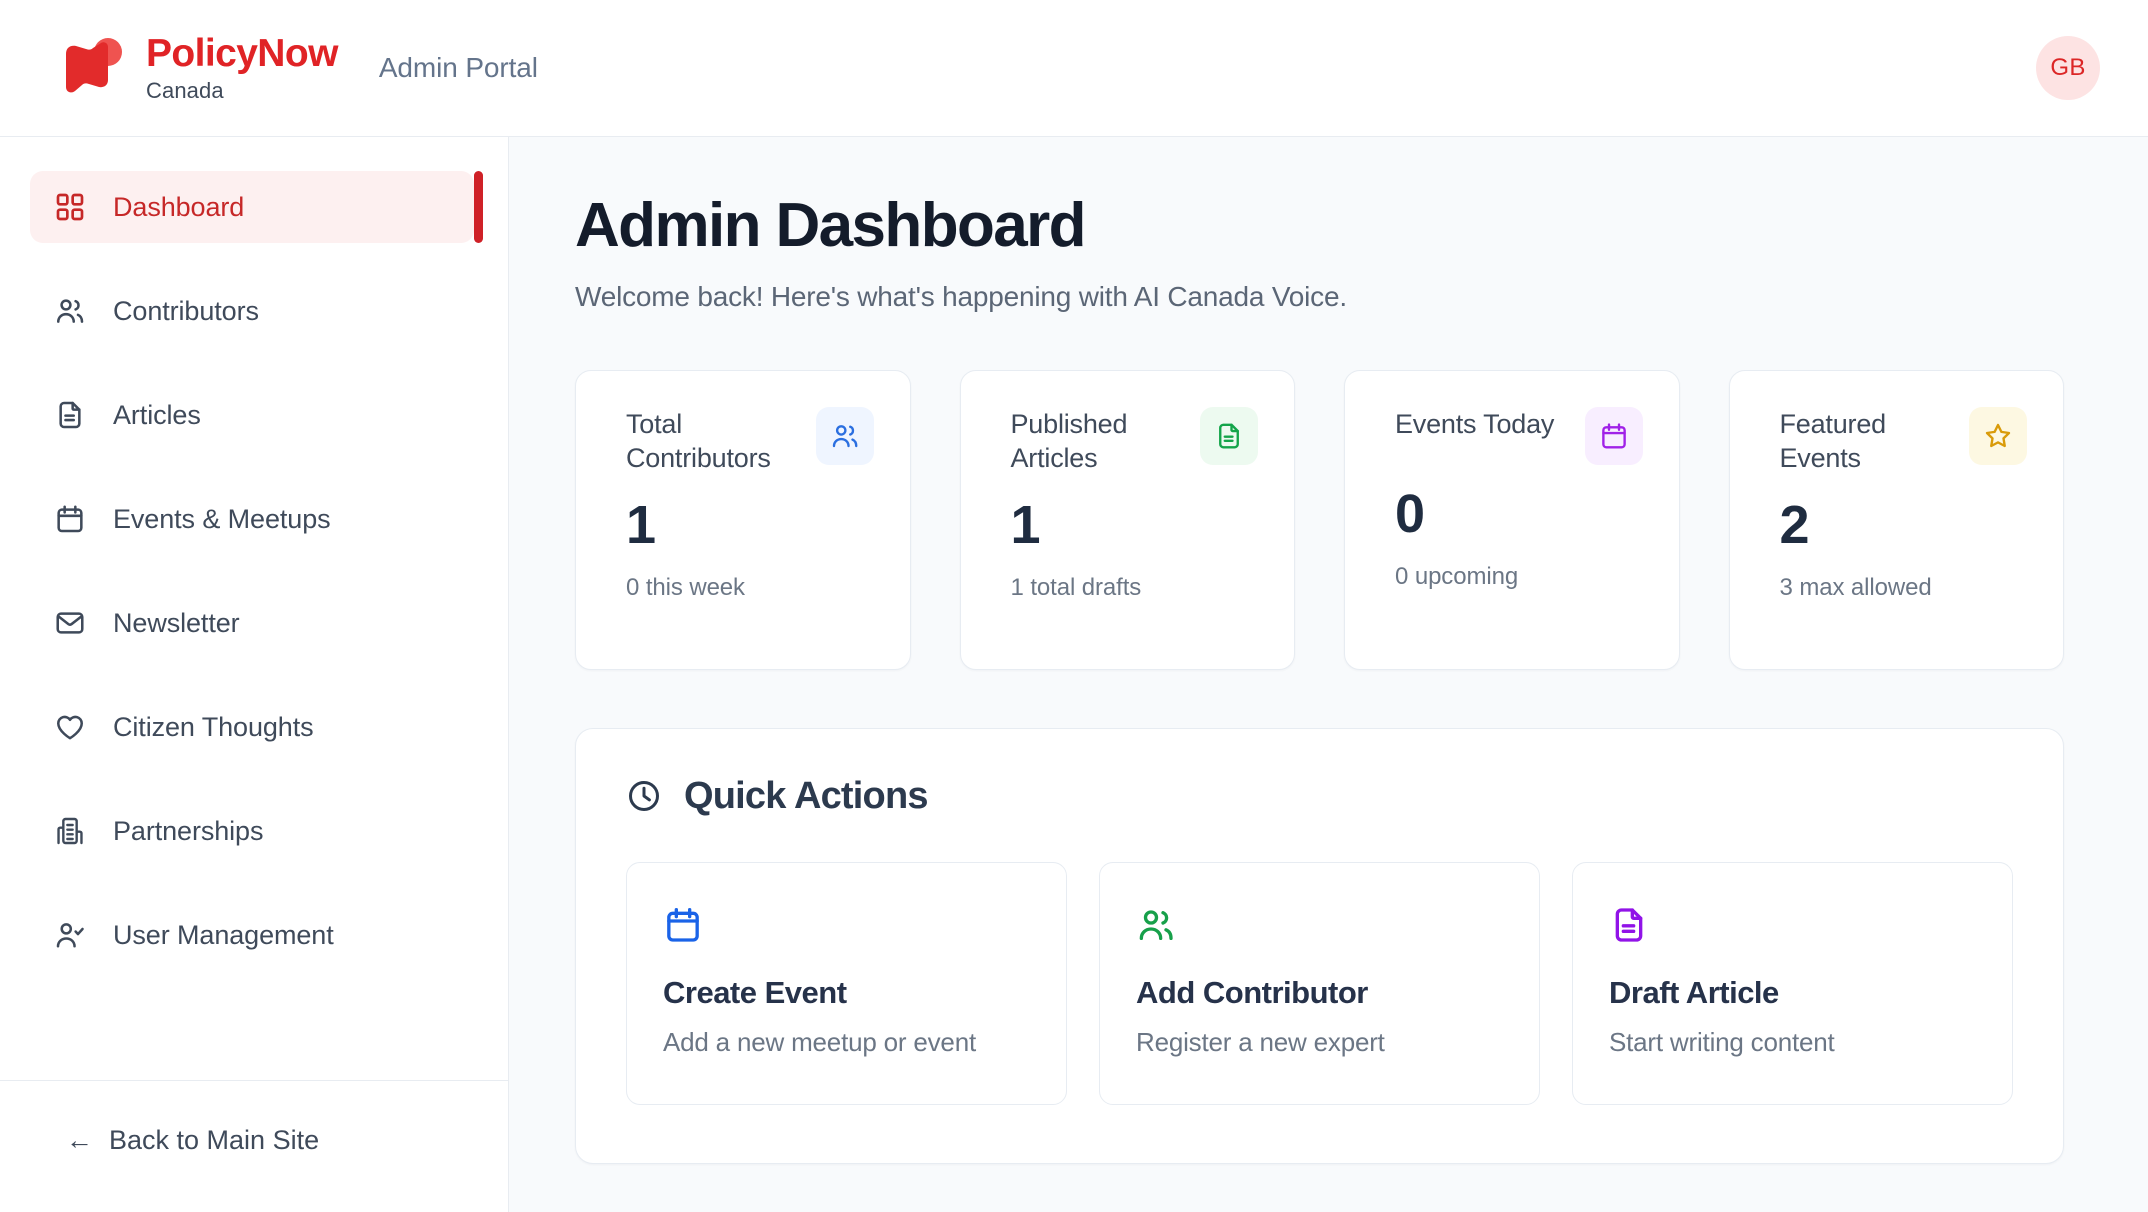  What do you see at coordinates (743, 519) in the screenshot?
I see `stat-card-total-contributors: Total Contributors 1 0 this week` at bounding box center [743, 519].